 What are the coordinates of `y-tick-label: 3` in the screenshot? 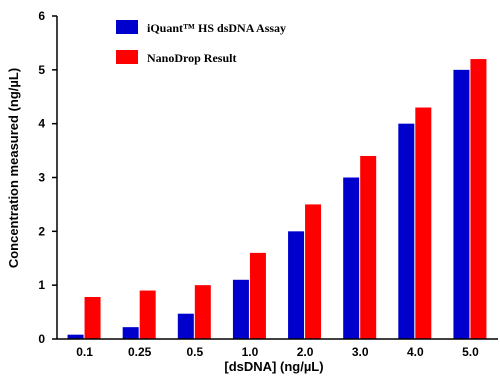 It's located at (41, 178).